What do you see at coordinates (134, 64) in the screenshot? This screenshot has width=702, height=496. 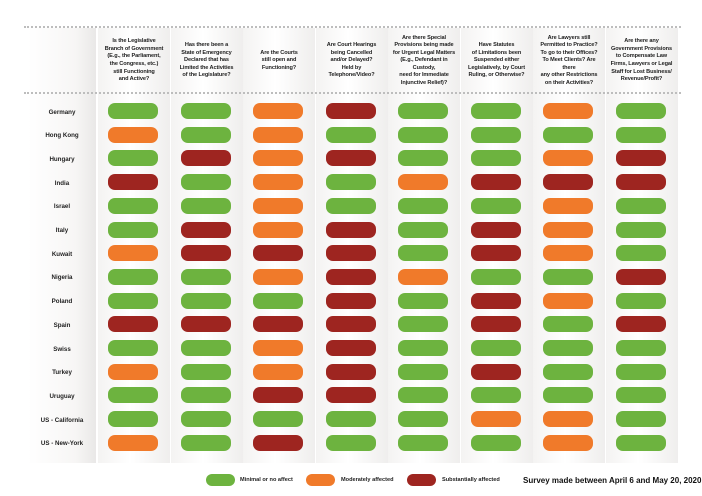 I see `column-header-line: the Congress, etc.)` at bounding box center [134, 64].